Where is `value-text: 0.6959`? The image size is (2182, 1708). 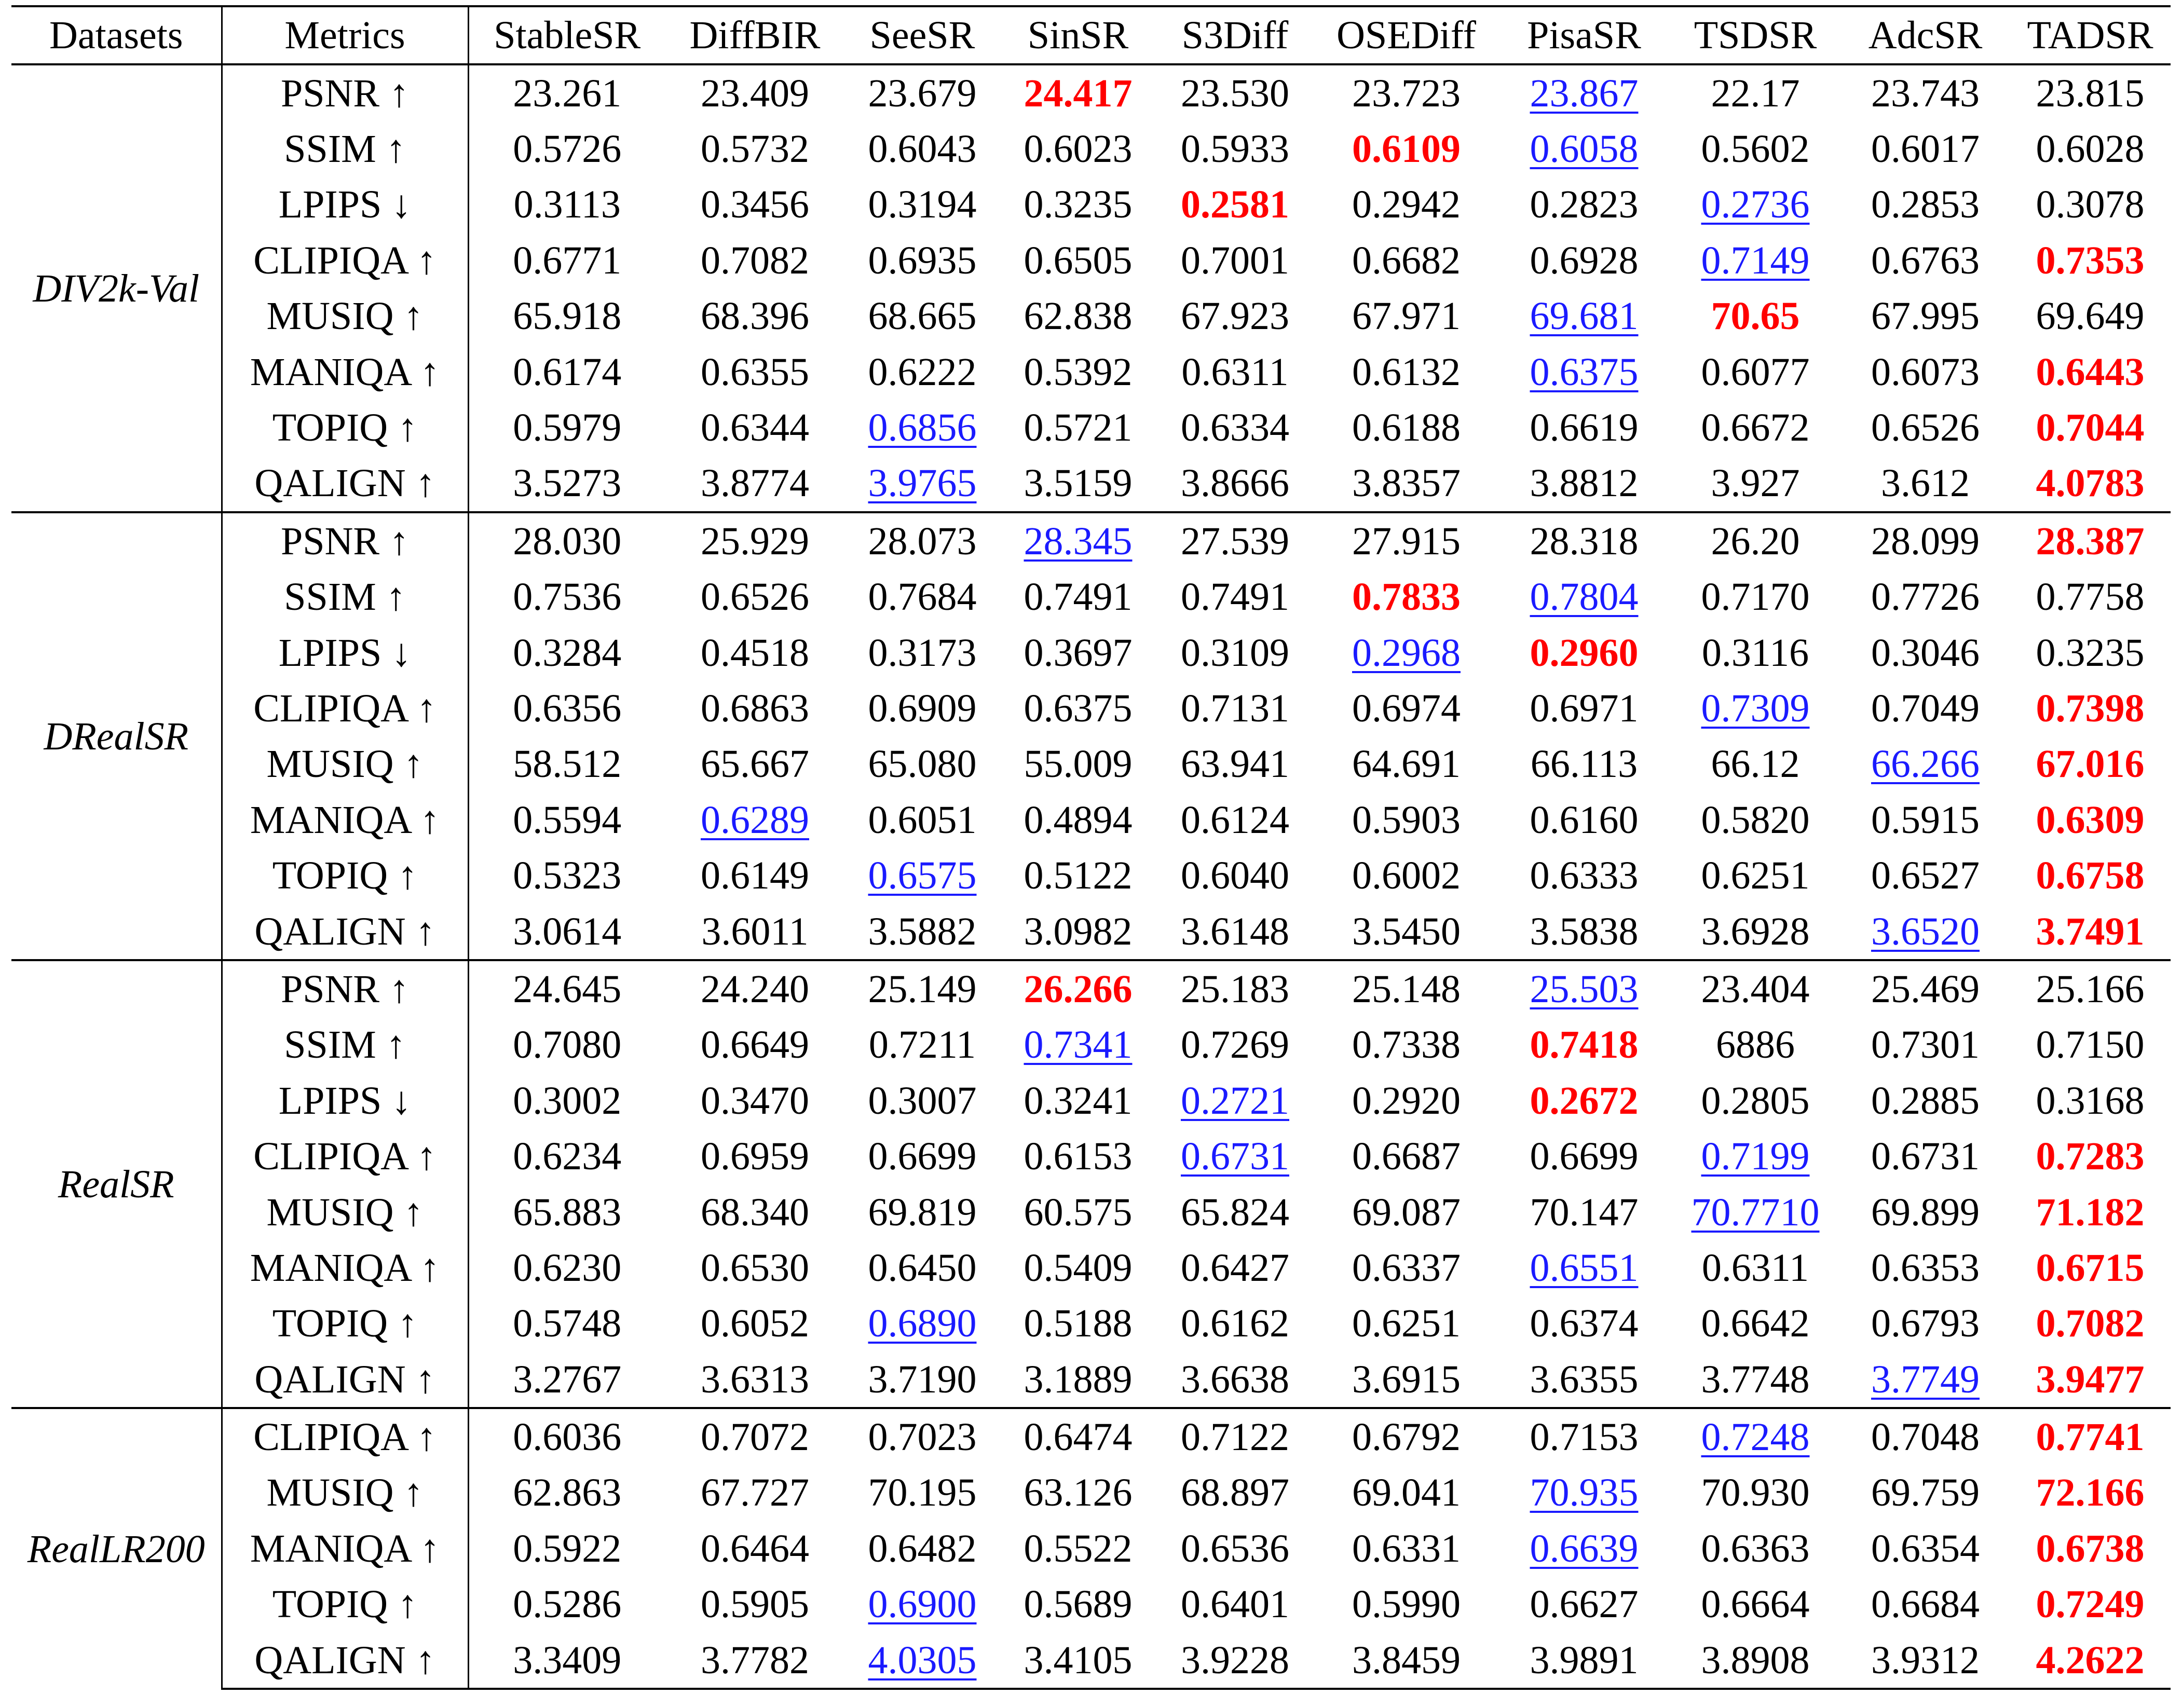 value-text: 0.6959 is located at coordinates (755, 1157).